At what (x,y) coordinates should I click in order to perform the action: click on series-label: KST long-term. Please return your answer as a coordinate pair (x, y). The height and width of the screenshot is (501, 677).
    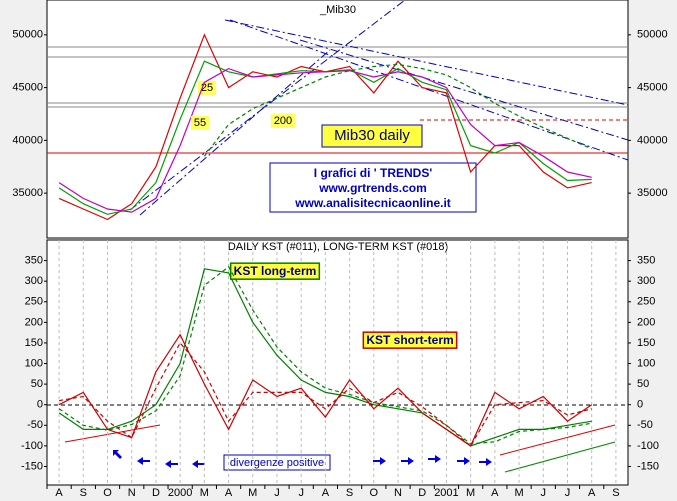
    Looking at the image, I should click on (275, 271).